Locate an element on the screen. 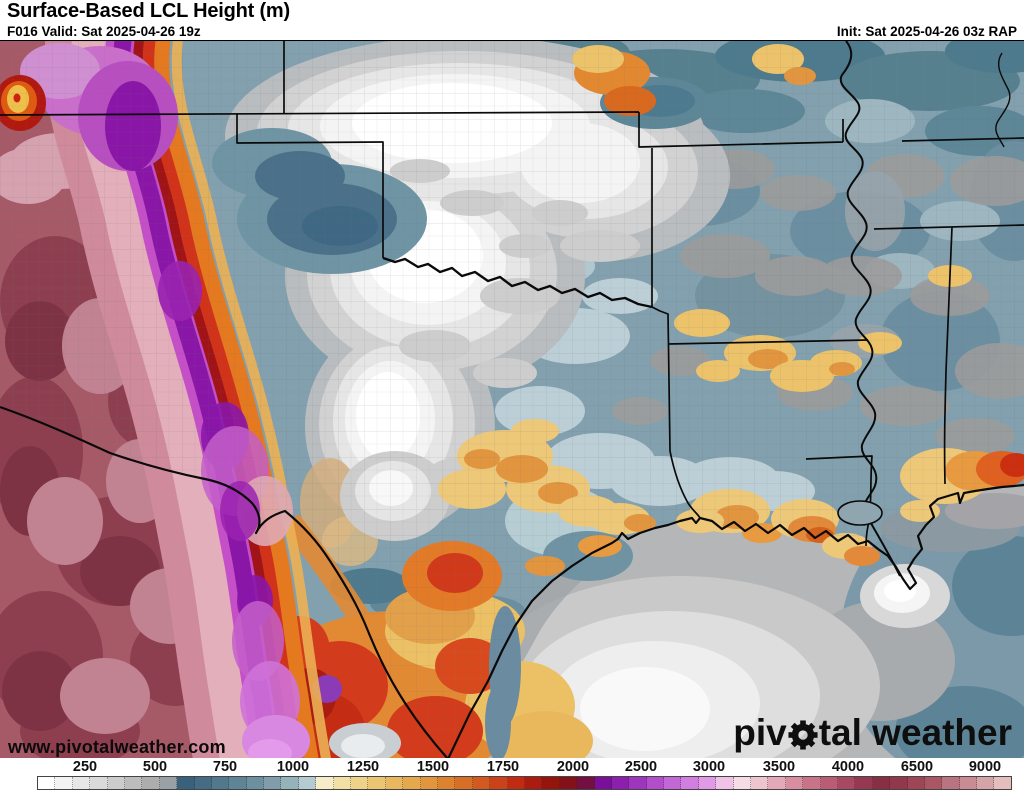  colorbar-tick-label: 3000 is located at coordinates (709, 767).